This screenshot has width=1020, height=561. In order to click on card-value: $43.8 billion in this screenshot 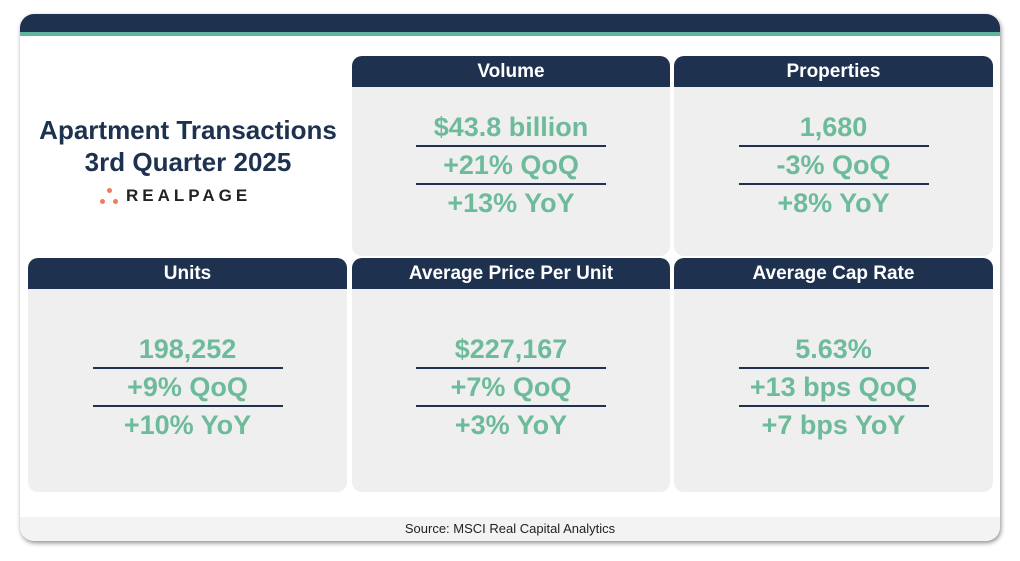, I will do `click(511, 128)`.